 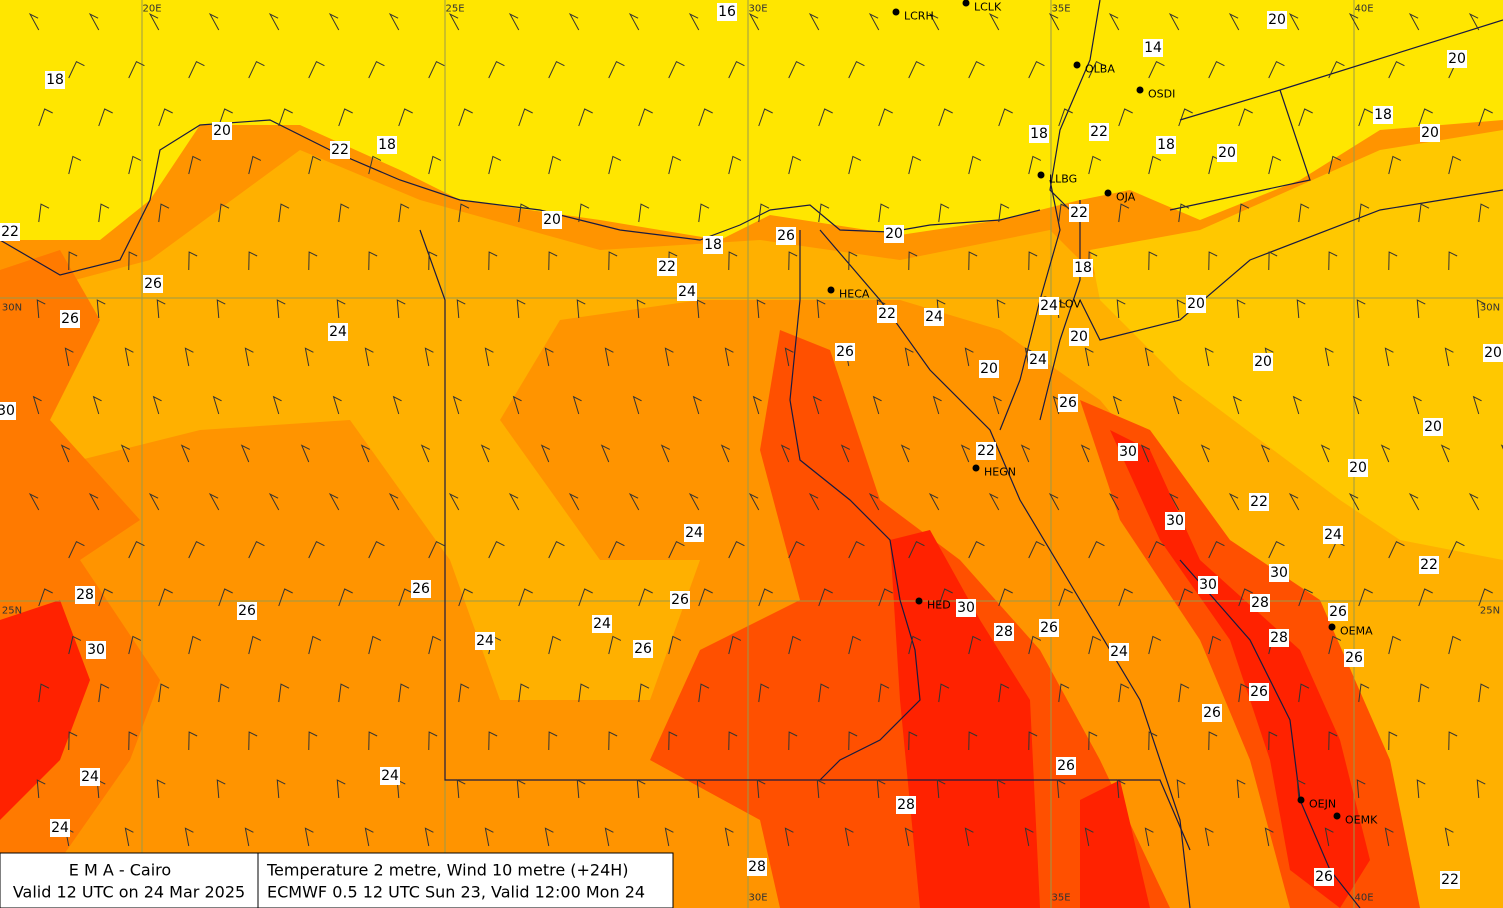 I want to click on contour-label: 22, so click(x=1450, y=880).